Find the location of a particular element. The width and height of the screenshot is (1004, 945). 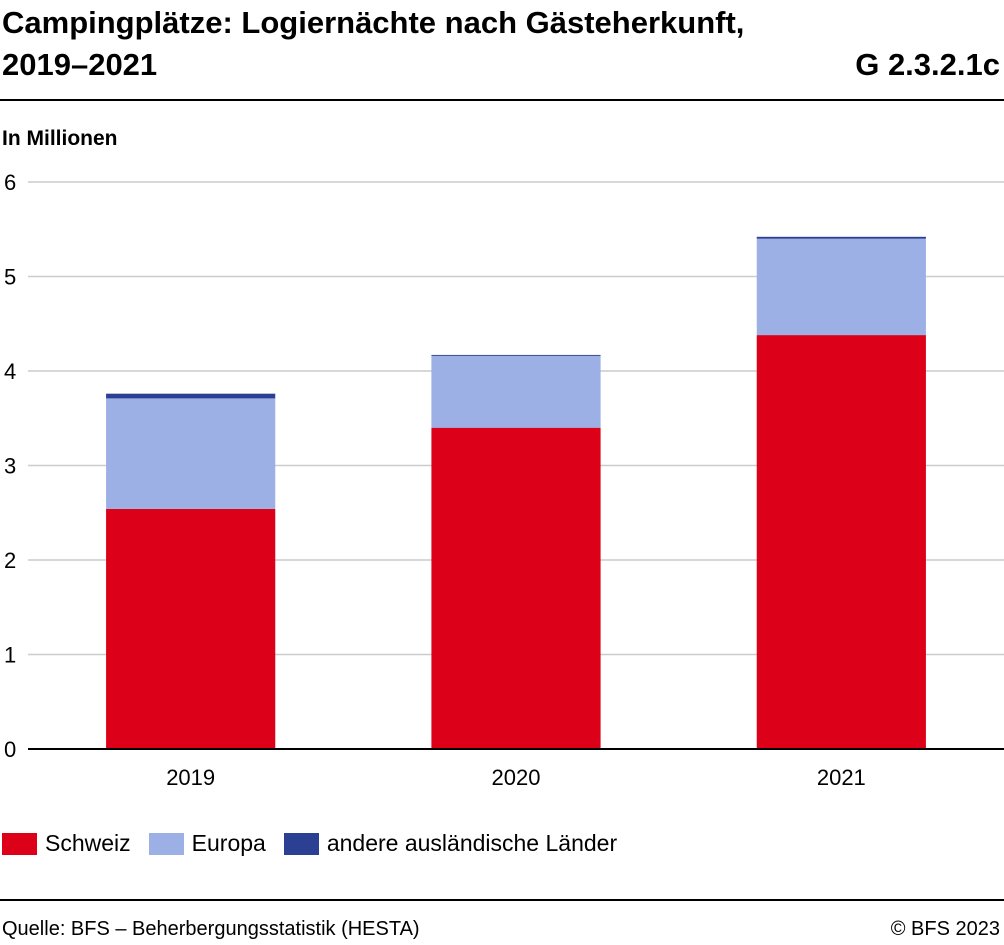

y-tick-label: 3 is located at coordinates (10, 466).